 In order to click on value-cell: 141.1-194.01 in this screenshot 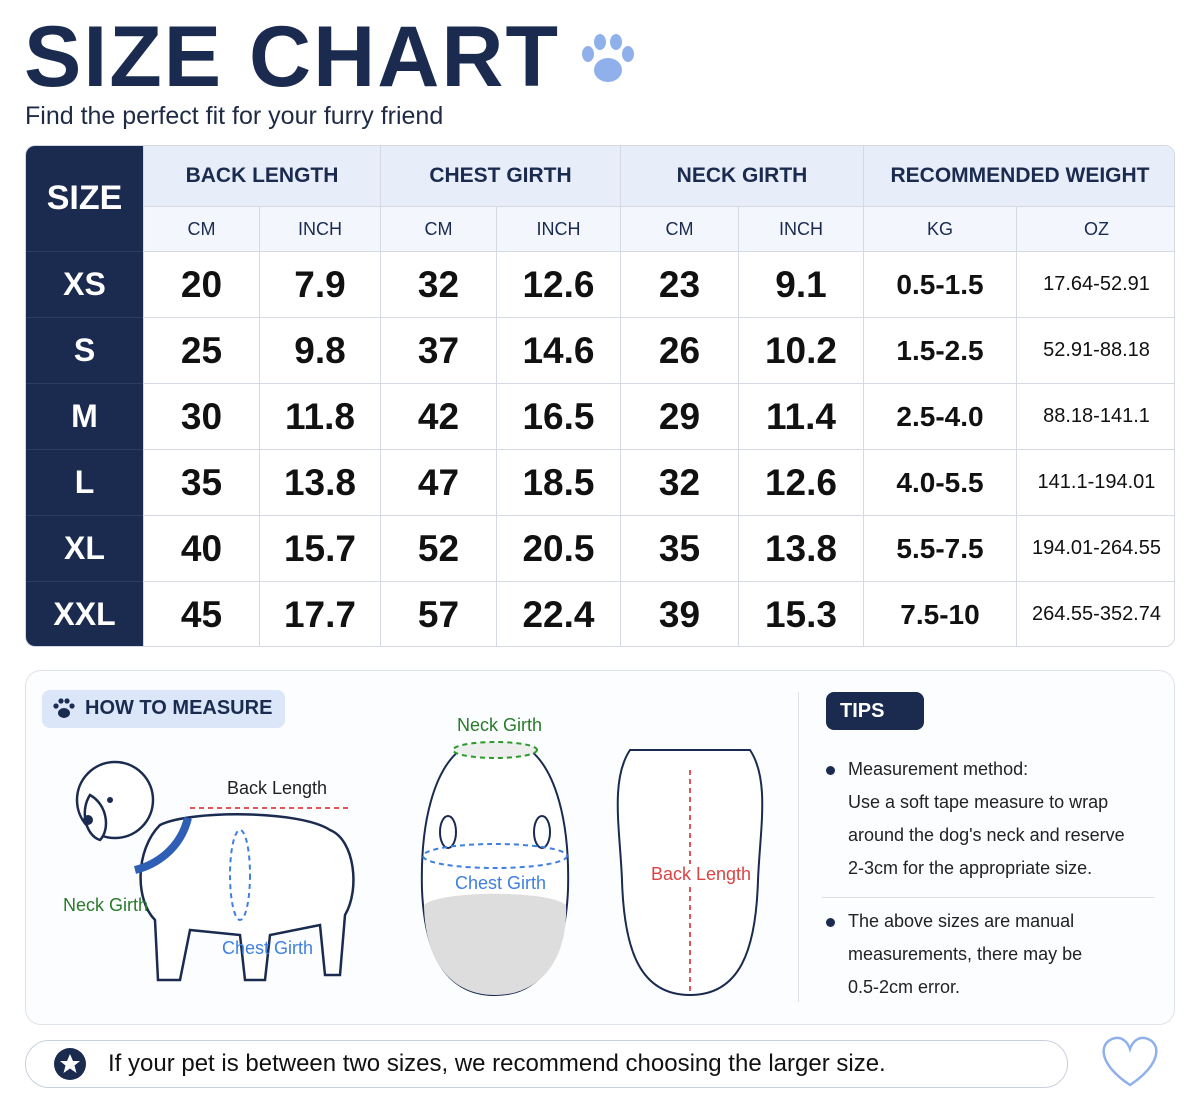, I will do `click(1095, 482)`.